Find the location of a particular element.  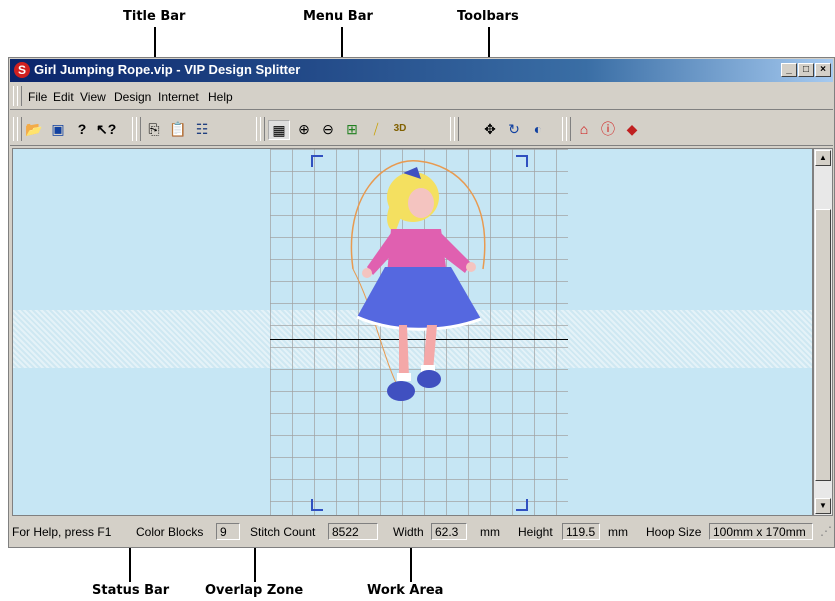

vertical-scrollbar: ▲ ▼ is located at coordinates (823, 332).